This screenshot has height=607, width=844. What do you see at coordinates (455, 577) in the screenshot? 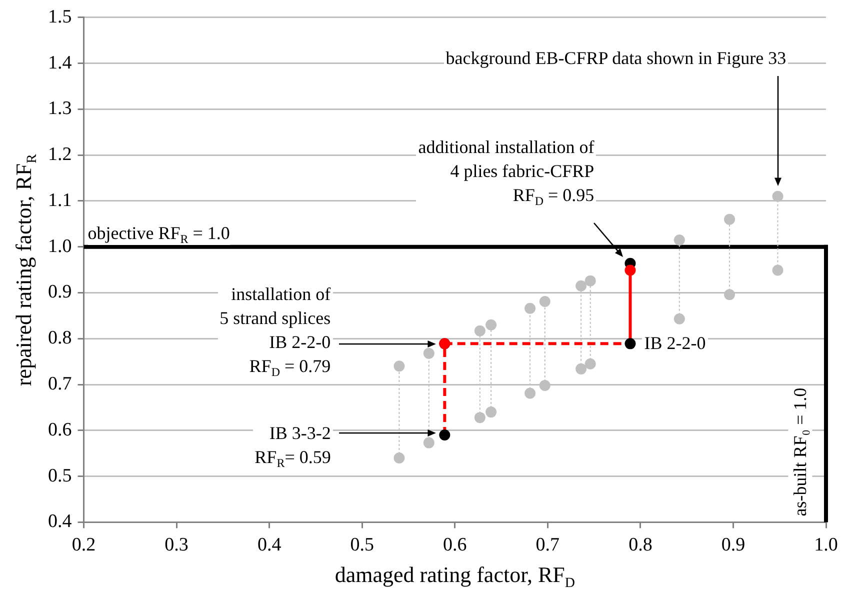
I see `x-axis-title: damaged rating factor, RF$_{D}$` at bounding box center [455, 577].